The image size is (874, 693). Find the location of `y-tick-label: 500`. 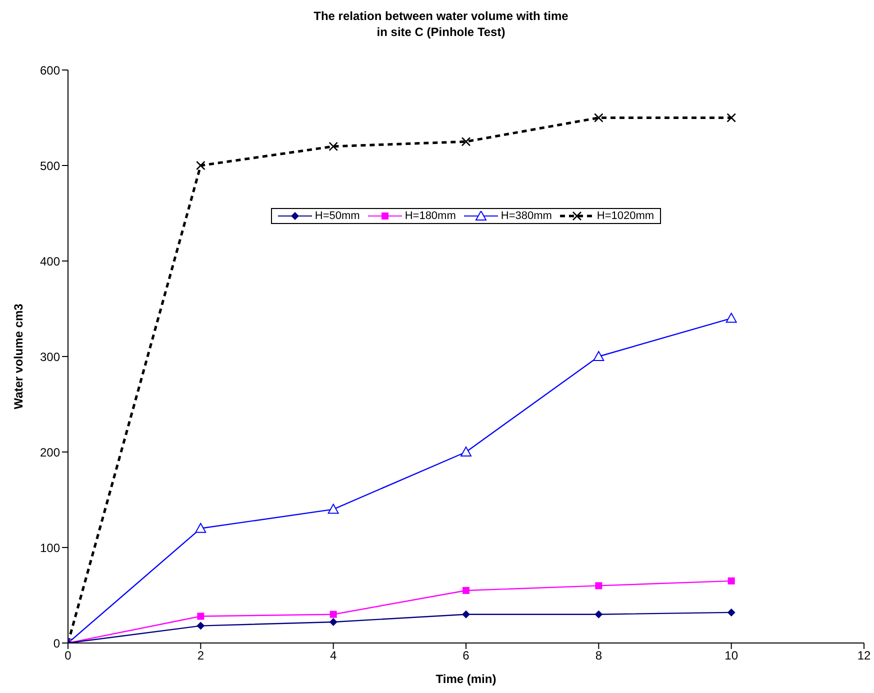

y-tick-label: 500 is located at coordinates (50, 165).